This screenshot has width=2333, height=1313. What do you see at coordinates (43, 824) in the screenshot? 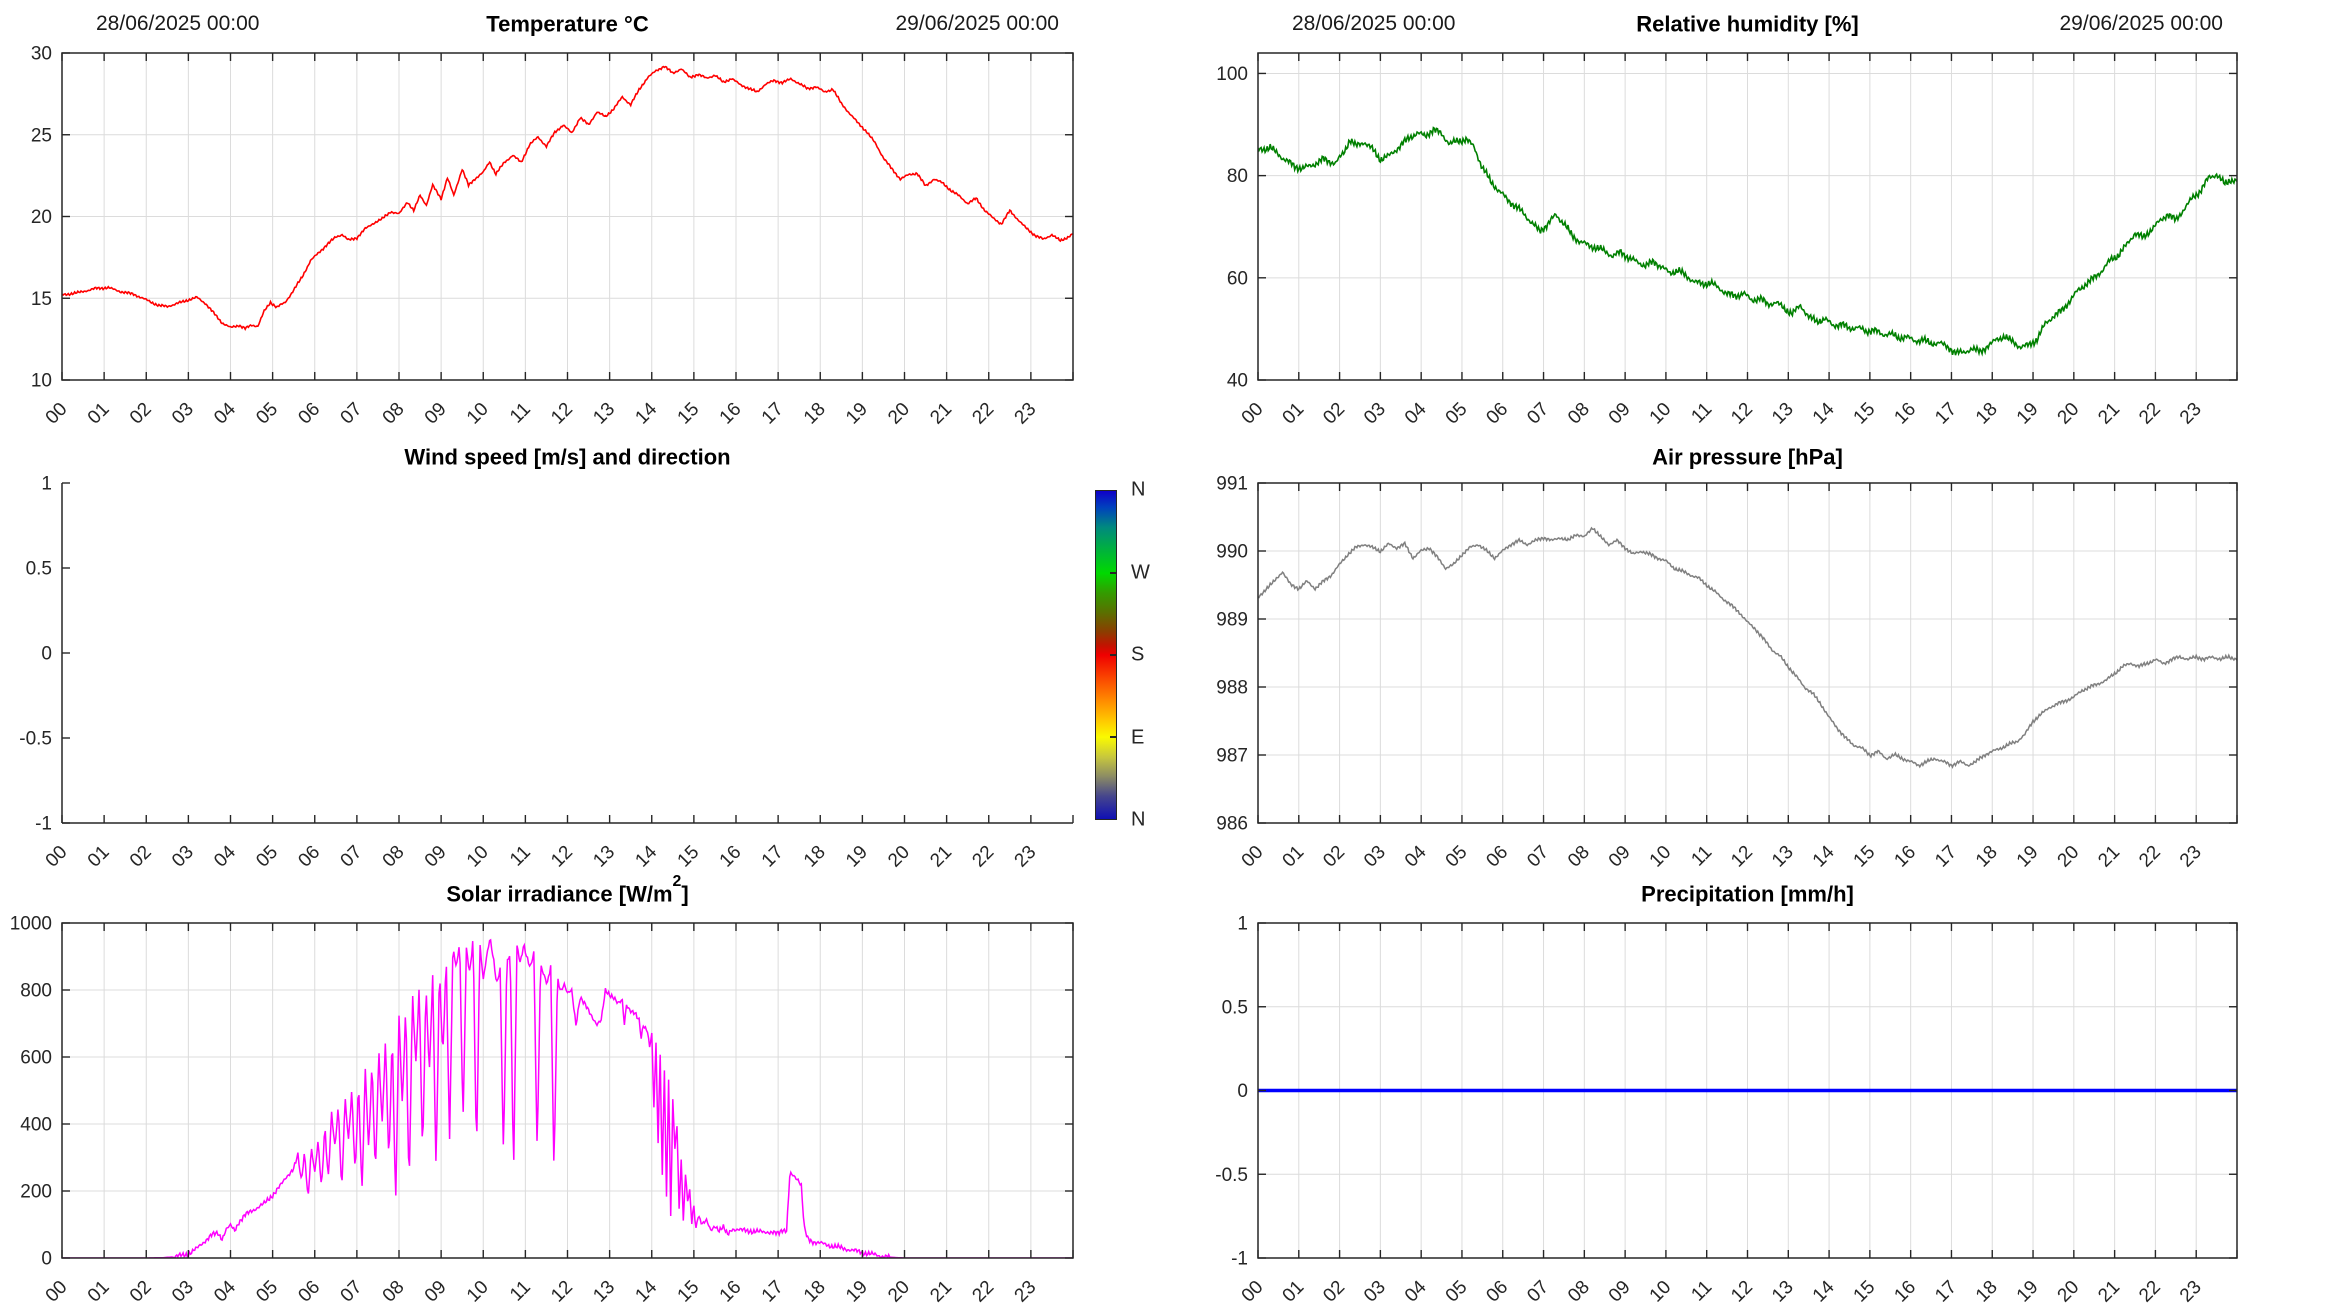
I see `svg-text: -1` at bounding box center [43, 824].